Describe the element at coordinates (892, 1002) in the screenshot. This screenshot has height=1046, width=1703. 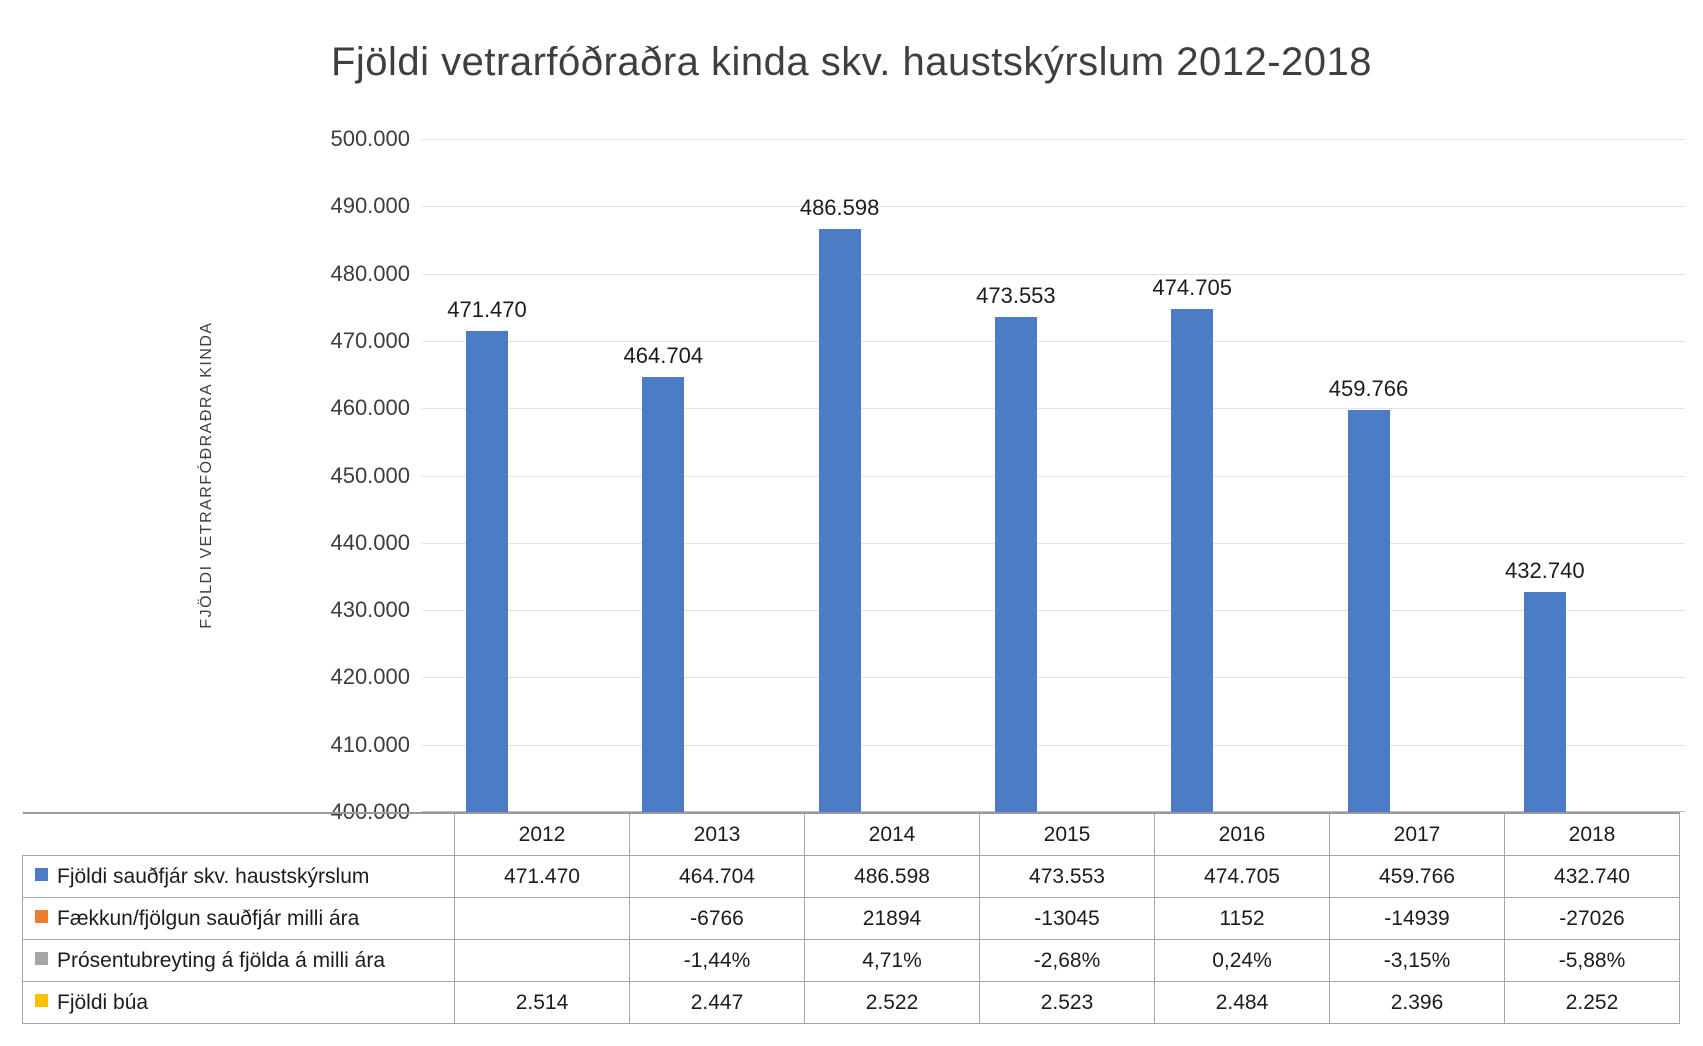
I see `value-cell: 2.522` at that location.